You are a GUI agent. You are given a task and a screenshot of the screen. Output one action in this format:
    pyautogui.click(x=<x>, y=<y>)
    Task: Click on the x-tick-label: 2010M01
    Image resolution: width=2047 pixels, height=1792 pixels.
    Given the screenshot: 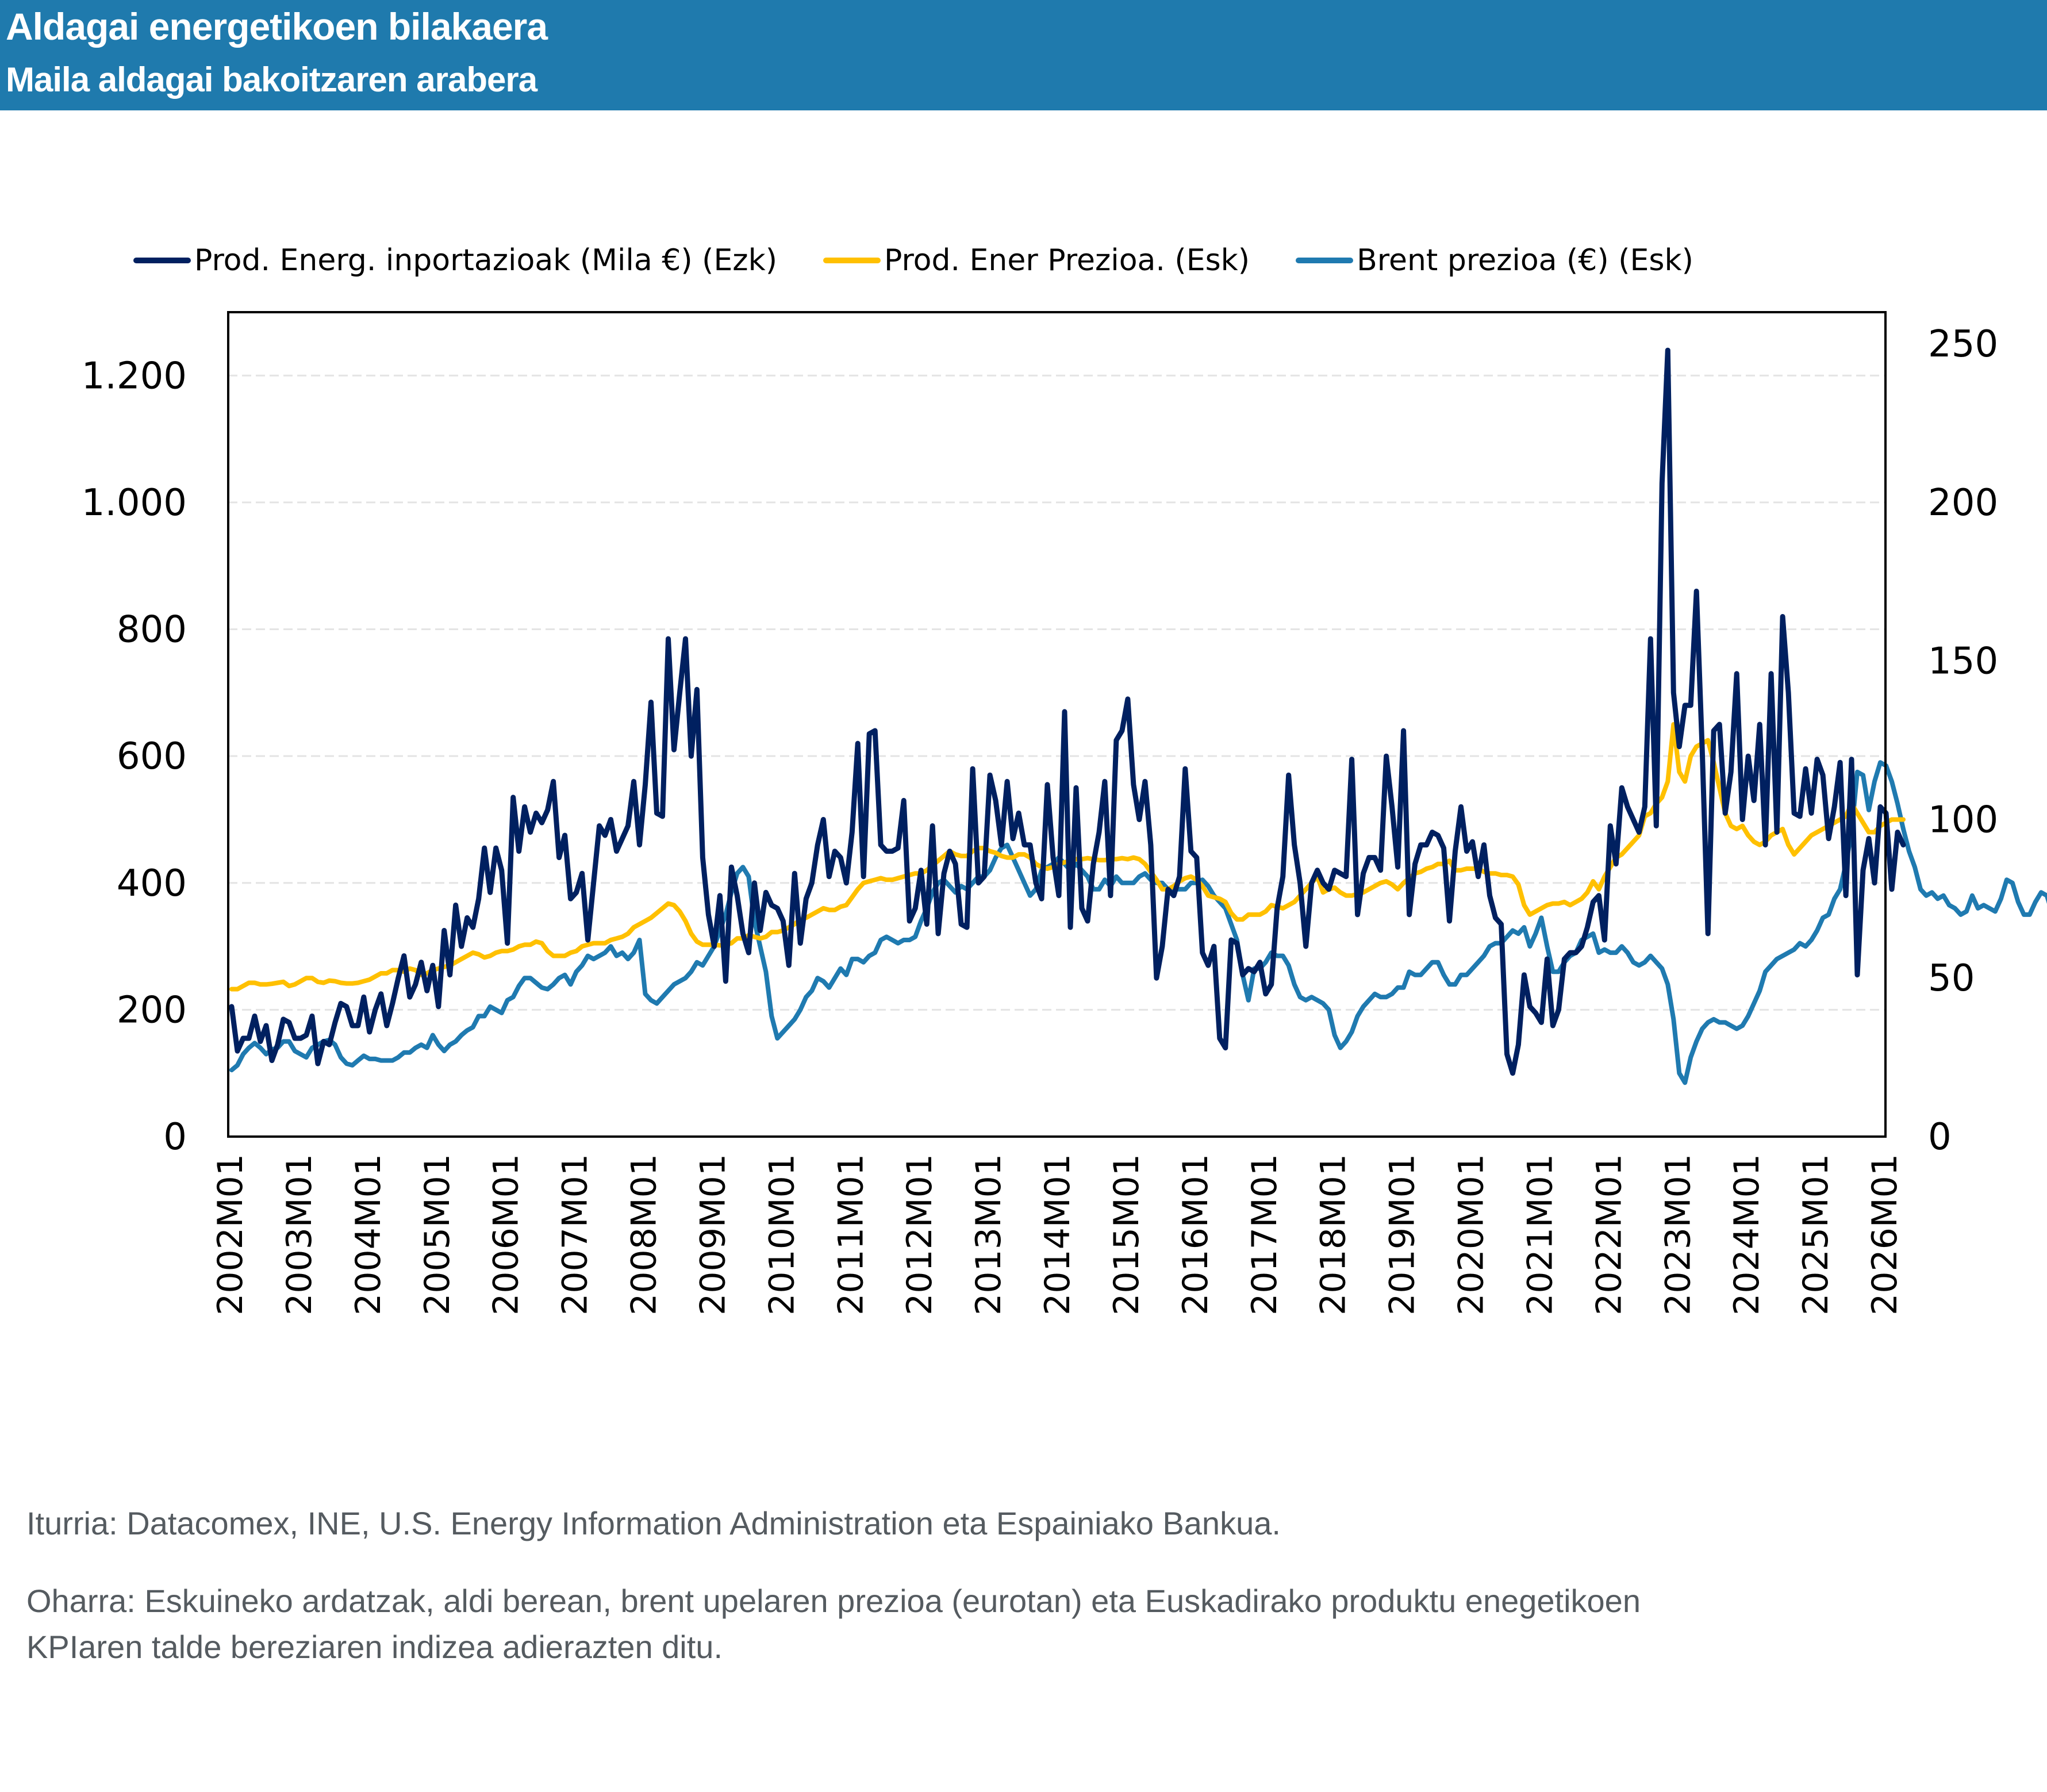 What is the action you would take?
    pyautogui.click(x=782, y=1235)
    